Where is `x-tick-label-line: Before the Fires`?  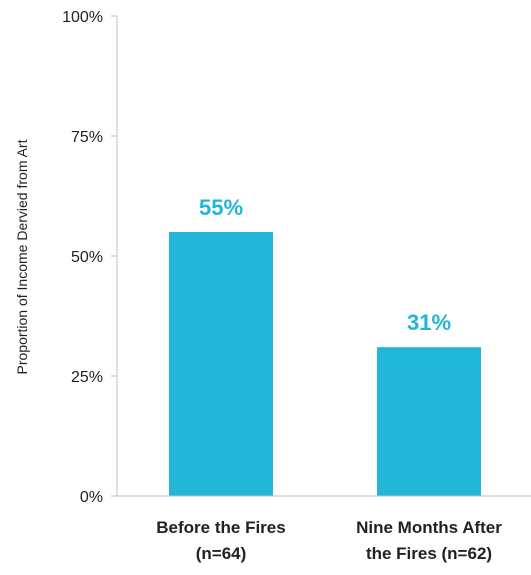
x-tick-label-line: Before the Fires is located at coordinates (220, 527).